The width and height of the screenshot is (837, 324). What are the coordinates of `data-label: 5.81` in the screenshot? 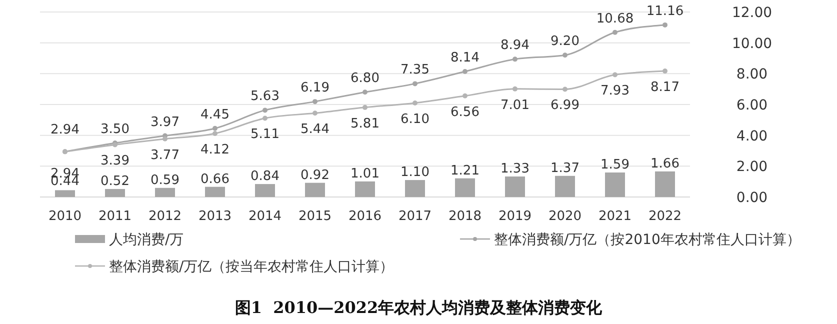 It's located at (365, 124).